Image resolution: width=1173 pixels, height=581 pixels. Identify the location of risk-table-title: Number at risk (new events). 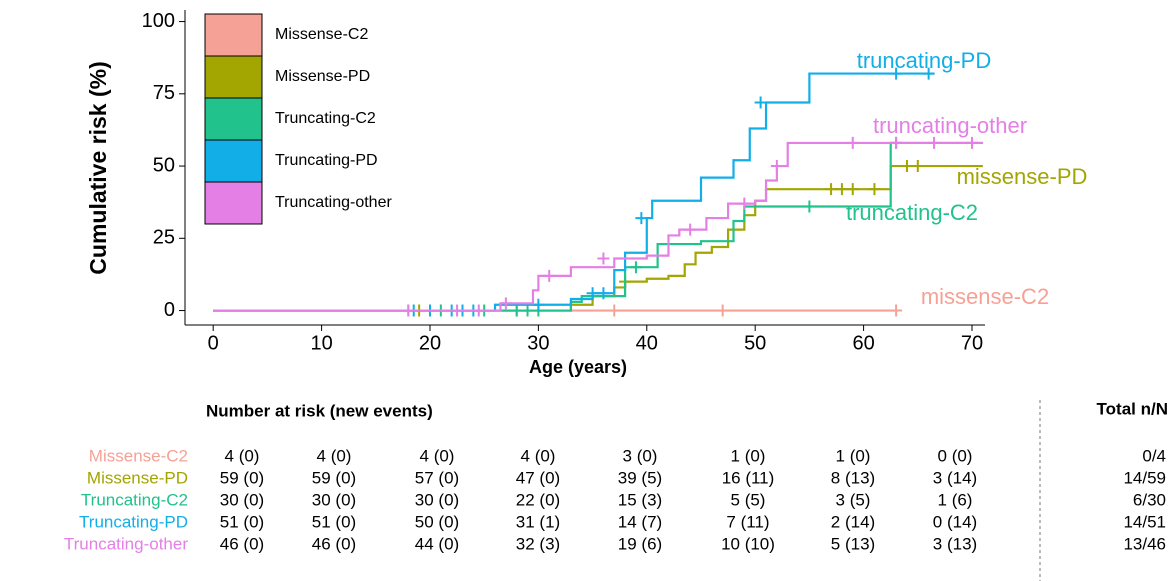
(319, 410).